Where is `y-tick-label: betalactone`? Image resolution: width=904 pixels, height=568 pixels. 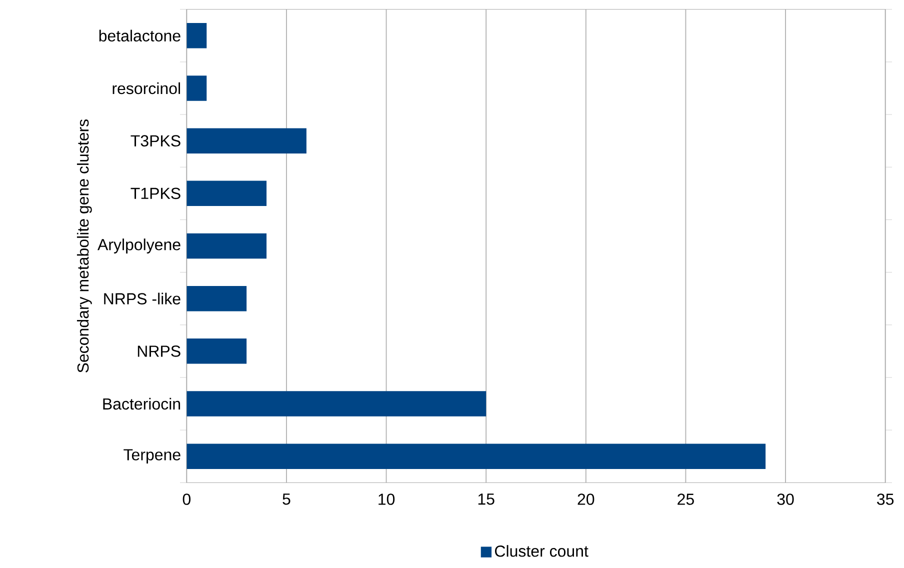 y-tick-label: betalactone is located at coordinates (139, 36).